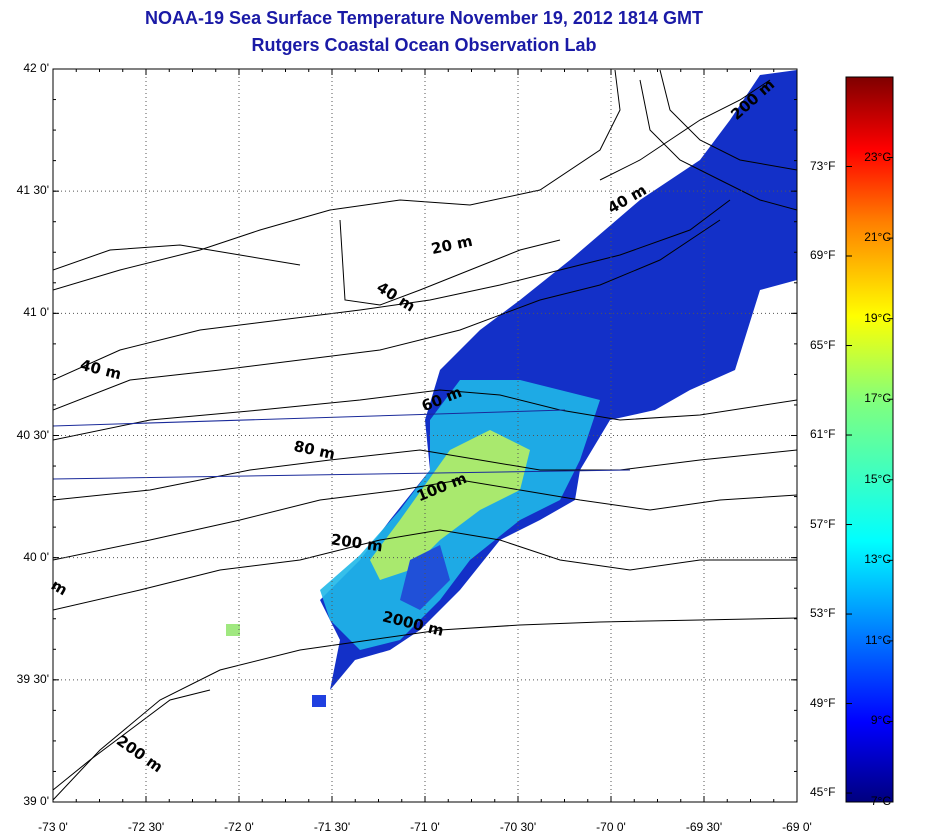 The width and height of the screenshot is (928, 840). I want to click on fahrenheit-label: 53°F, so click(823, 613).